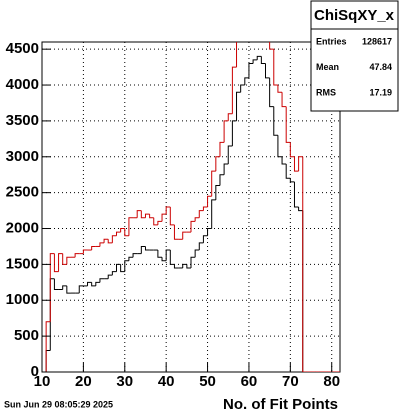 Image resolution: width=400 pixels, height=414 pixels. Describe the element at coordinates (166, 381) in the screenshot. I see `x-tick-label: 40` at that location.